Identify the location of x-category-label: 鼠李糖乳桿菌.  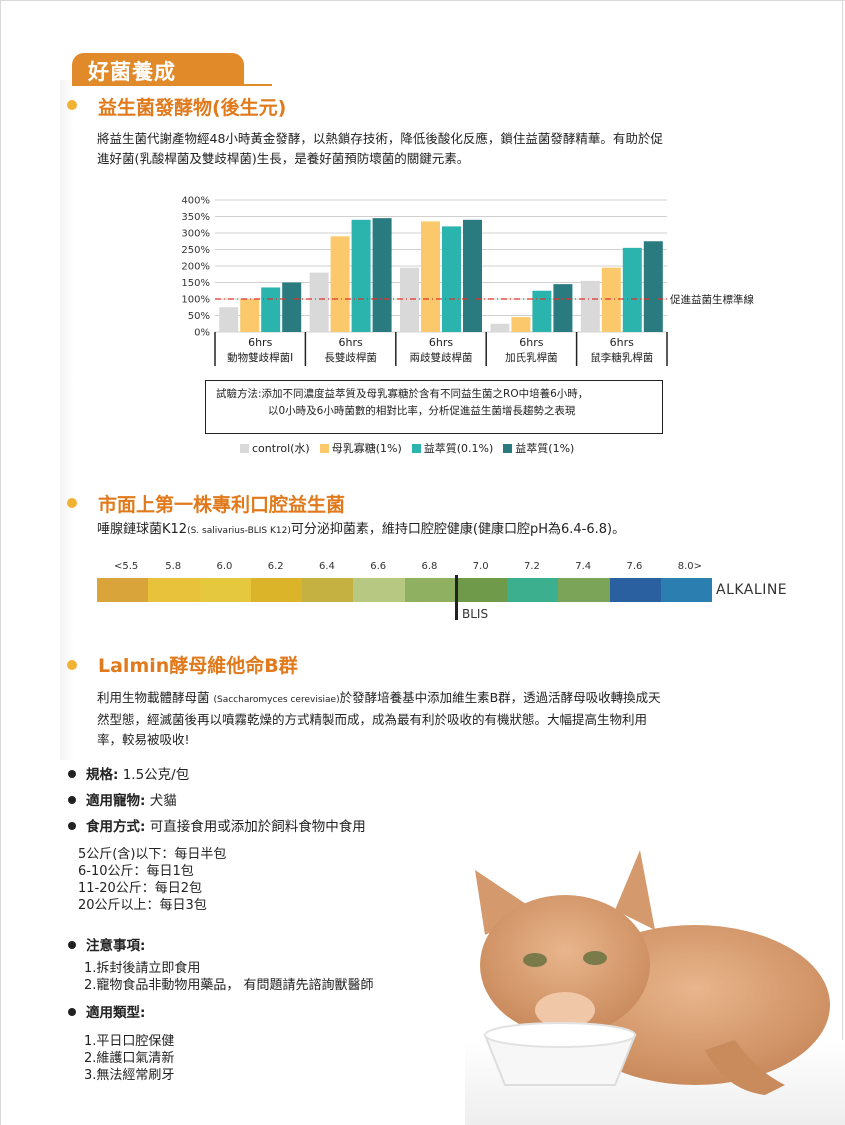
(621, 357).